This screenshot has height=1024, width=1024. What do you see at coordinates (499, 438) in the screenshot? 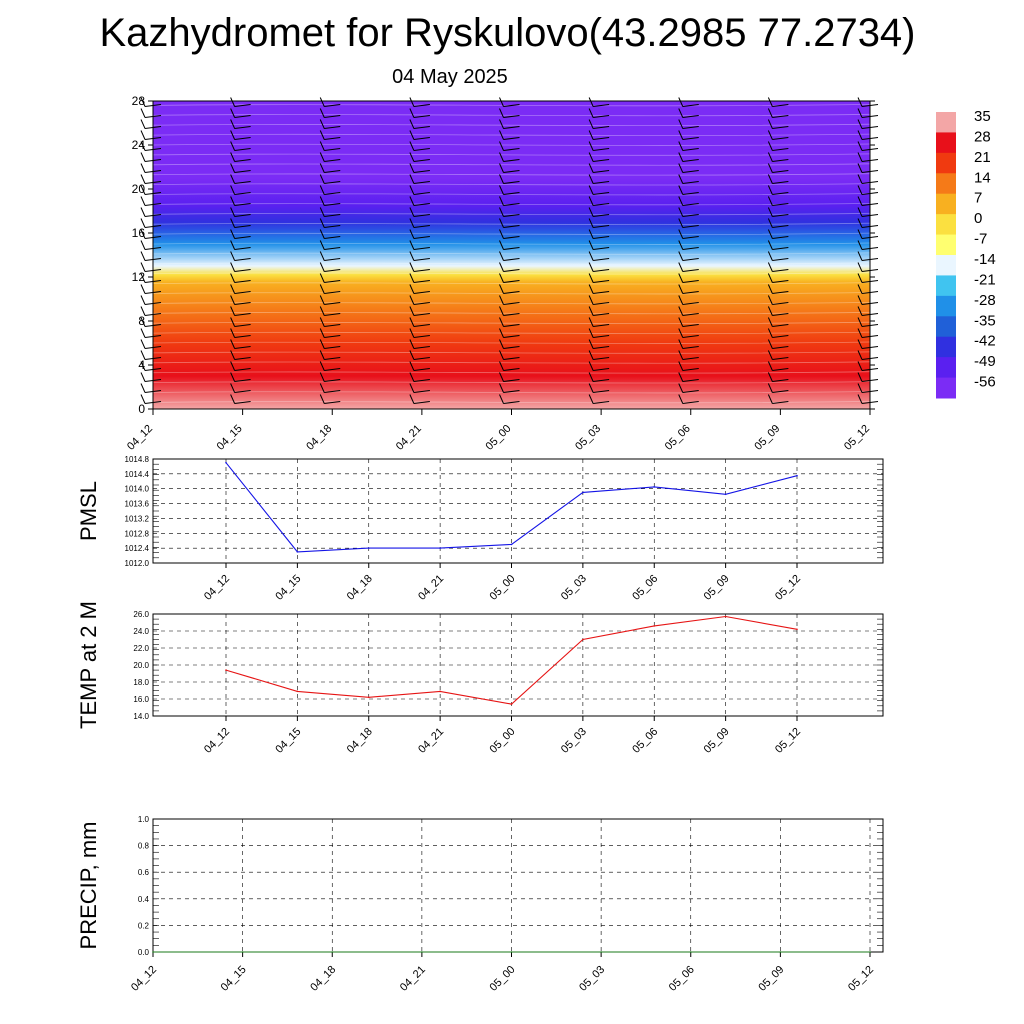
I see `x-tick-label: 05_00` at bounding box center [499, 438].